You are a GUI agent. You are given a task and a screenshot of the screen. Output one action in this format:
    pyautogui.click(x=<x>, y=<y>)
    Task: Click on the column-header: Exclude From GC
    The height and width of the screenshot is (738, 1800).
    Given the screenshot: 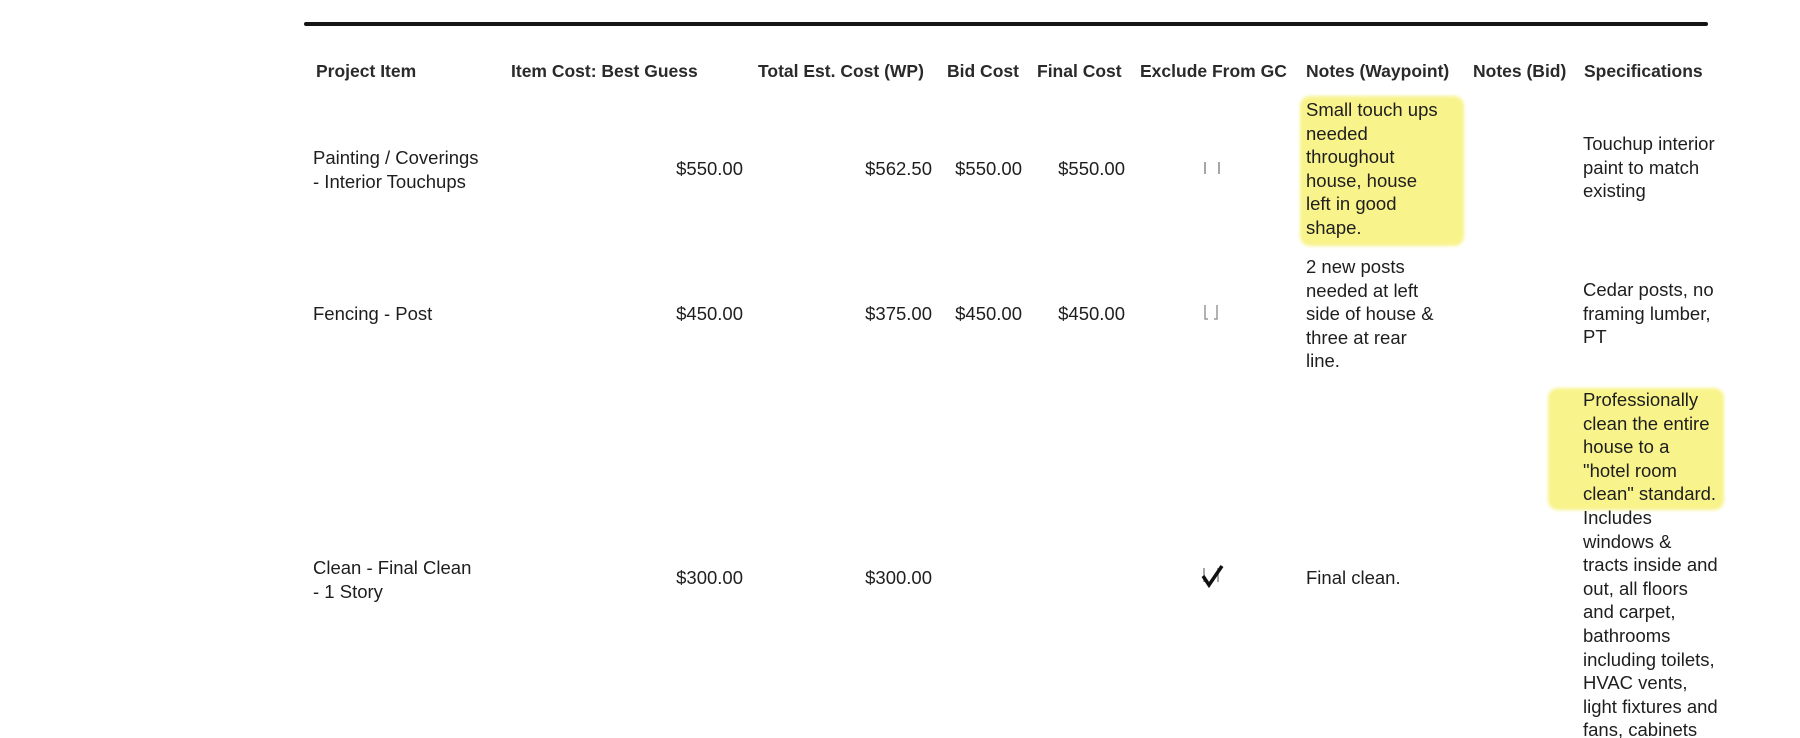 What is the action you would take?
    pyautogui.click(x=1213, y=71)
    